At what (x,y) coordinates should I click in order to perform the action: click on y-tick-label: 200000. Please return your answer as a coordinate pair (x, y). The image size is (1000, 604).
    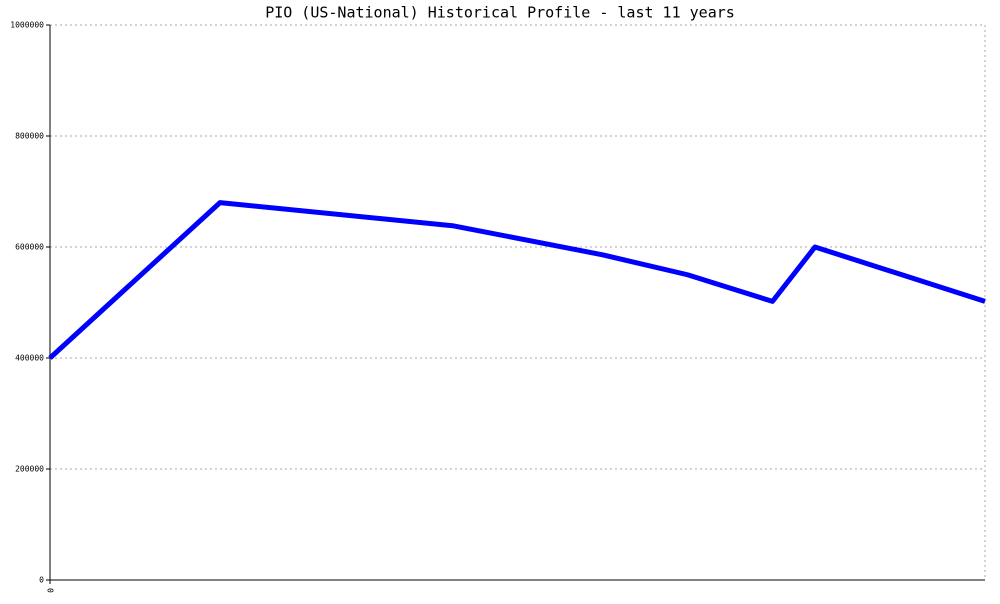
    Looking at the image, I should click on (29, 469).